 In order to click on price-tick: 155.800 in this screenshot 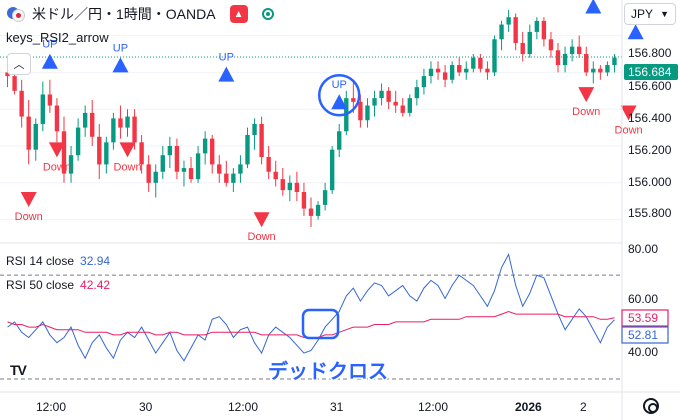, I will do `click(650, 213)`.